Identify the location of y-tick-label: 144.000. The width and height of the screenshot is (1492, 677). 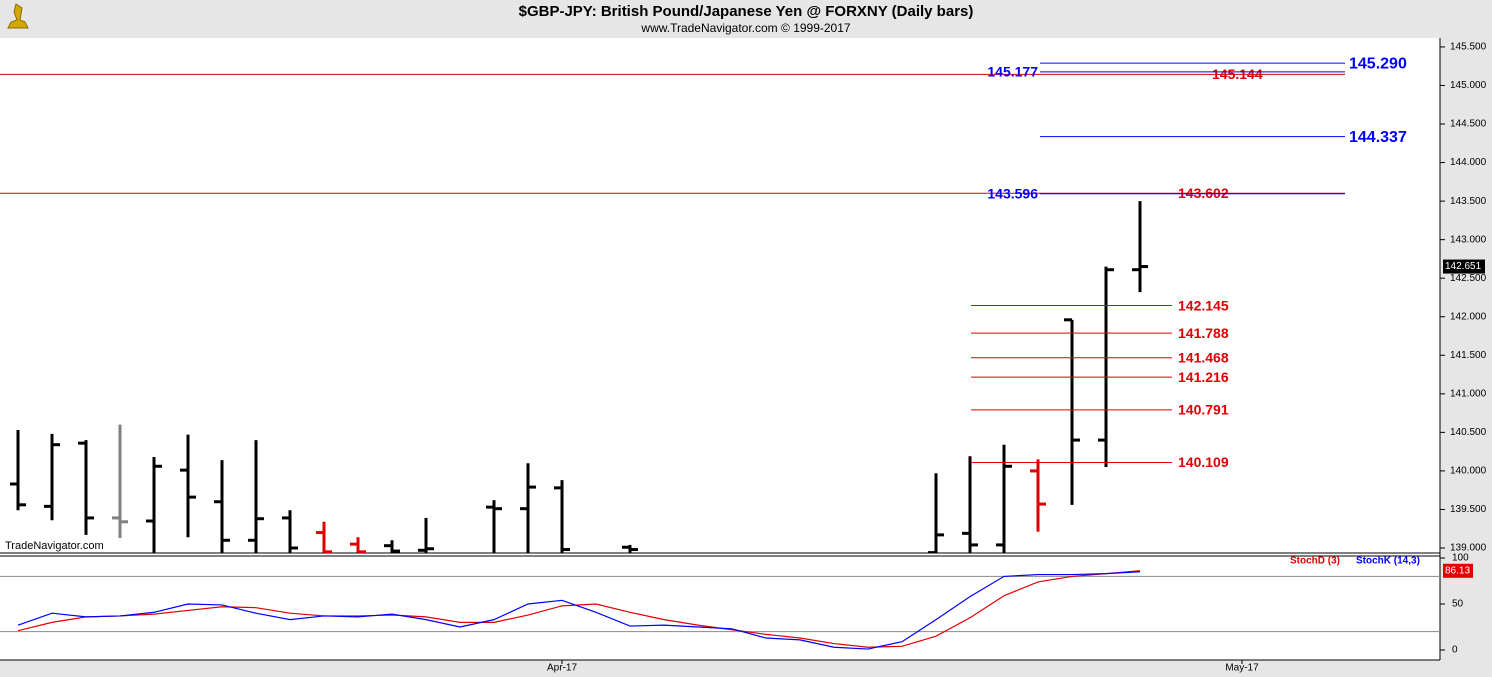
(1468, 162).